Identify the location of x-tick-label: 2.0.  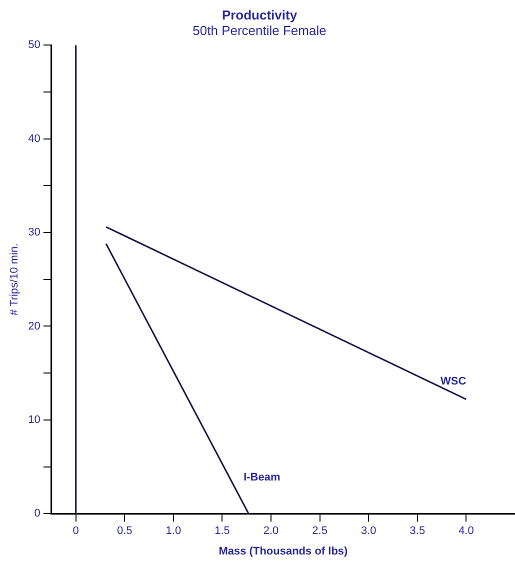
(271, 531).